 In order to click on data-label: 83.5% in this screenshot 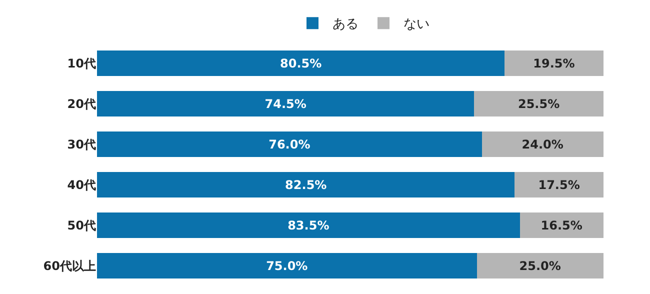, I will do `click(309, 225)`.